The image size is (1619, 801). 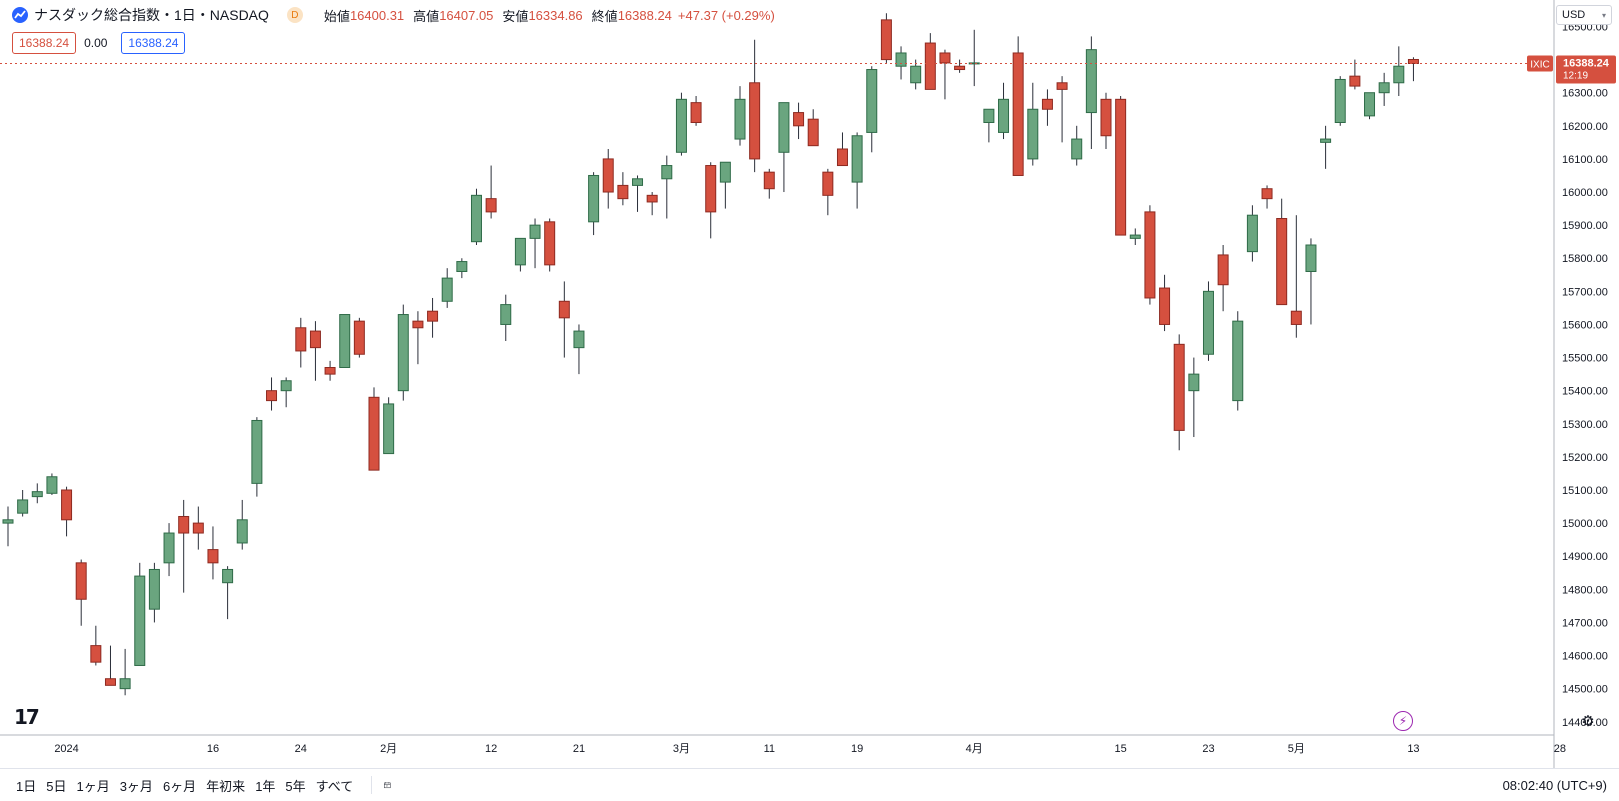 I want to click on close-value: 16388.24, so click(x=644, y=15).